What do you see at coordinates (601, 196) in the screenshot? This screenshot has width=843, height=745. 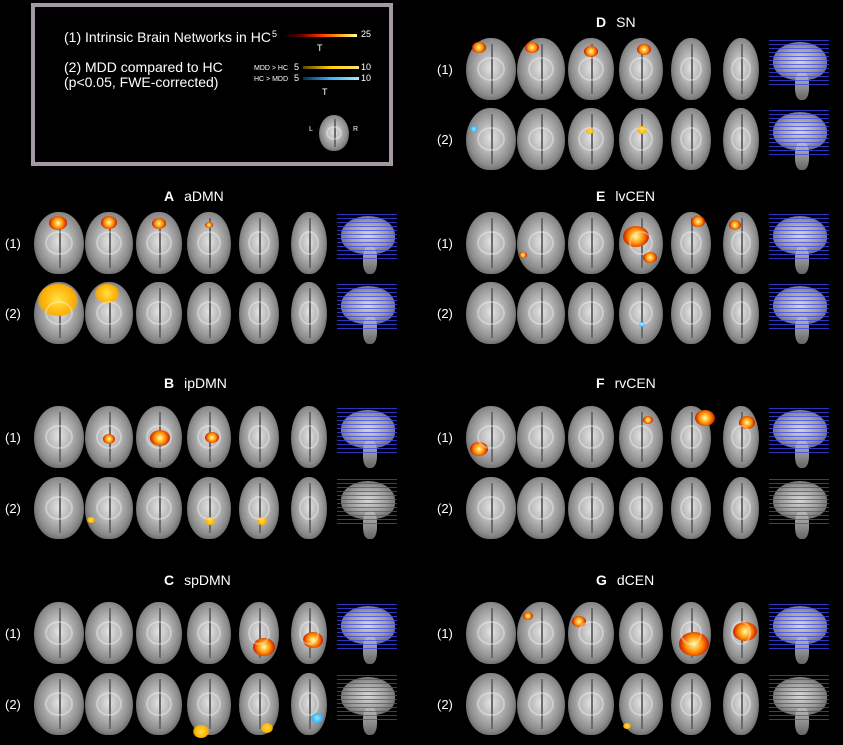 I see `panel-letter-e: E` at bounding box center [601, 196].